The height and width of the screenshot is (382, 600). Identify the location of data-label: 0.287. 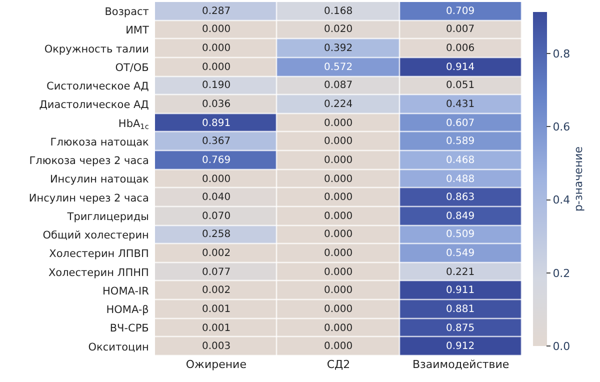
(216, 11).